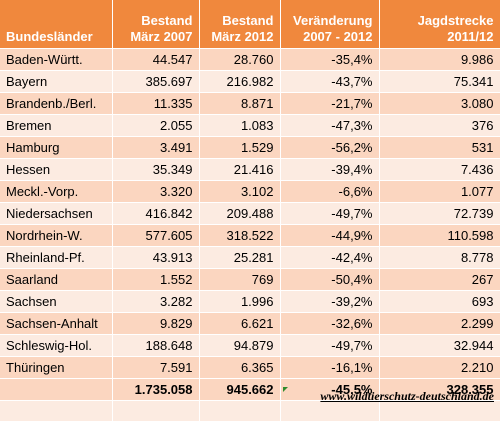 The width and height of the screenshot is (500, 422). Describe the element at coordinates (439, 125) in the screenshot. I see `value-cell: 376` at that location.